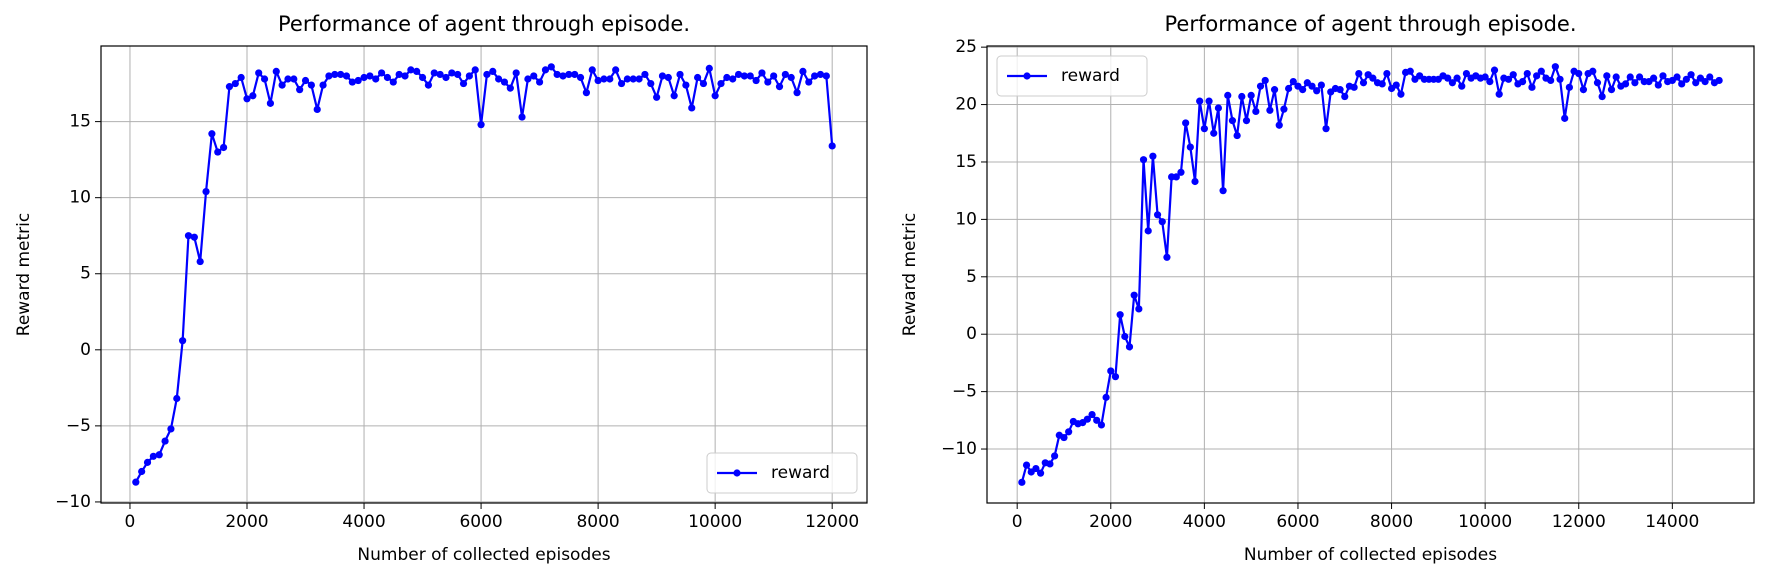  Describe the element at coordinates (971, 334) in the screenshot. I see `y-tick-label: 0` at that location.